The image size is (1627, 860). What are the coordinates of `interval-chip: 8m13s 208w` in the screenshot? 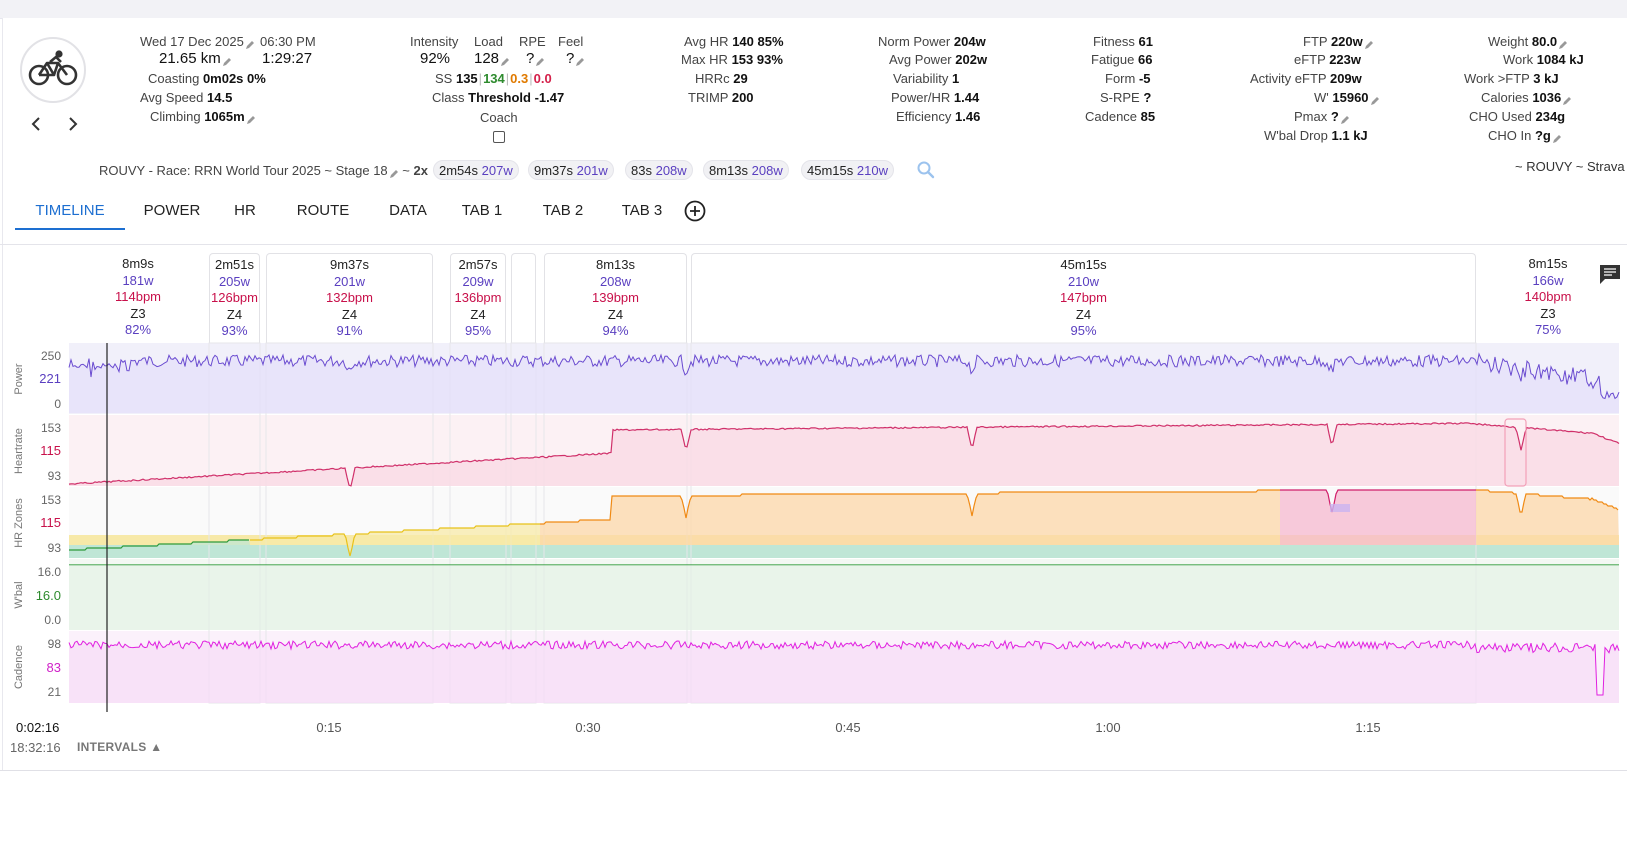 It's located at (746, 170).